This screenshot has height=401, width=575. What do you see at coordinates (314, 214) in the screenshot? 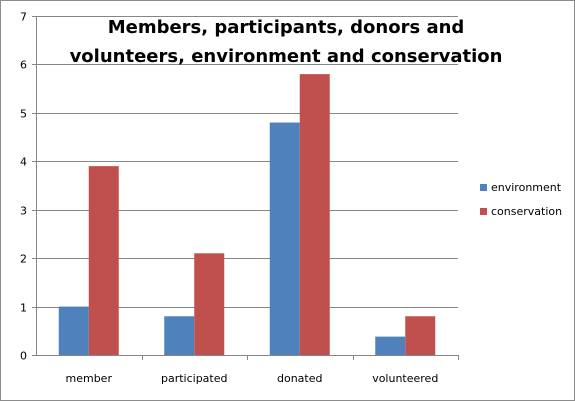
I see `bar-conservation-donated` at bounding box center [314, 214].